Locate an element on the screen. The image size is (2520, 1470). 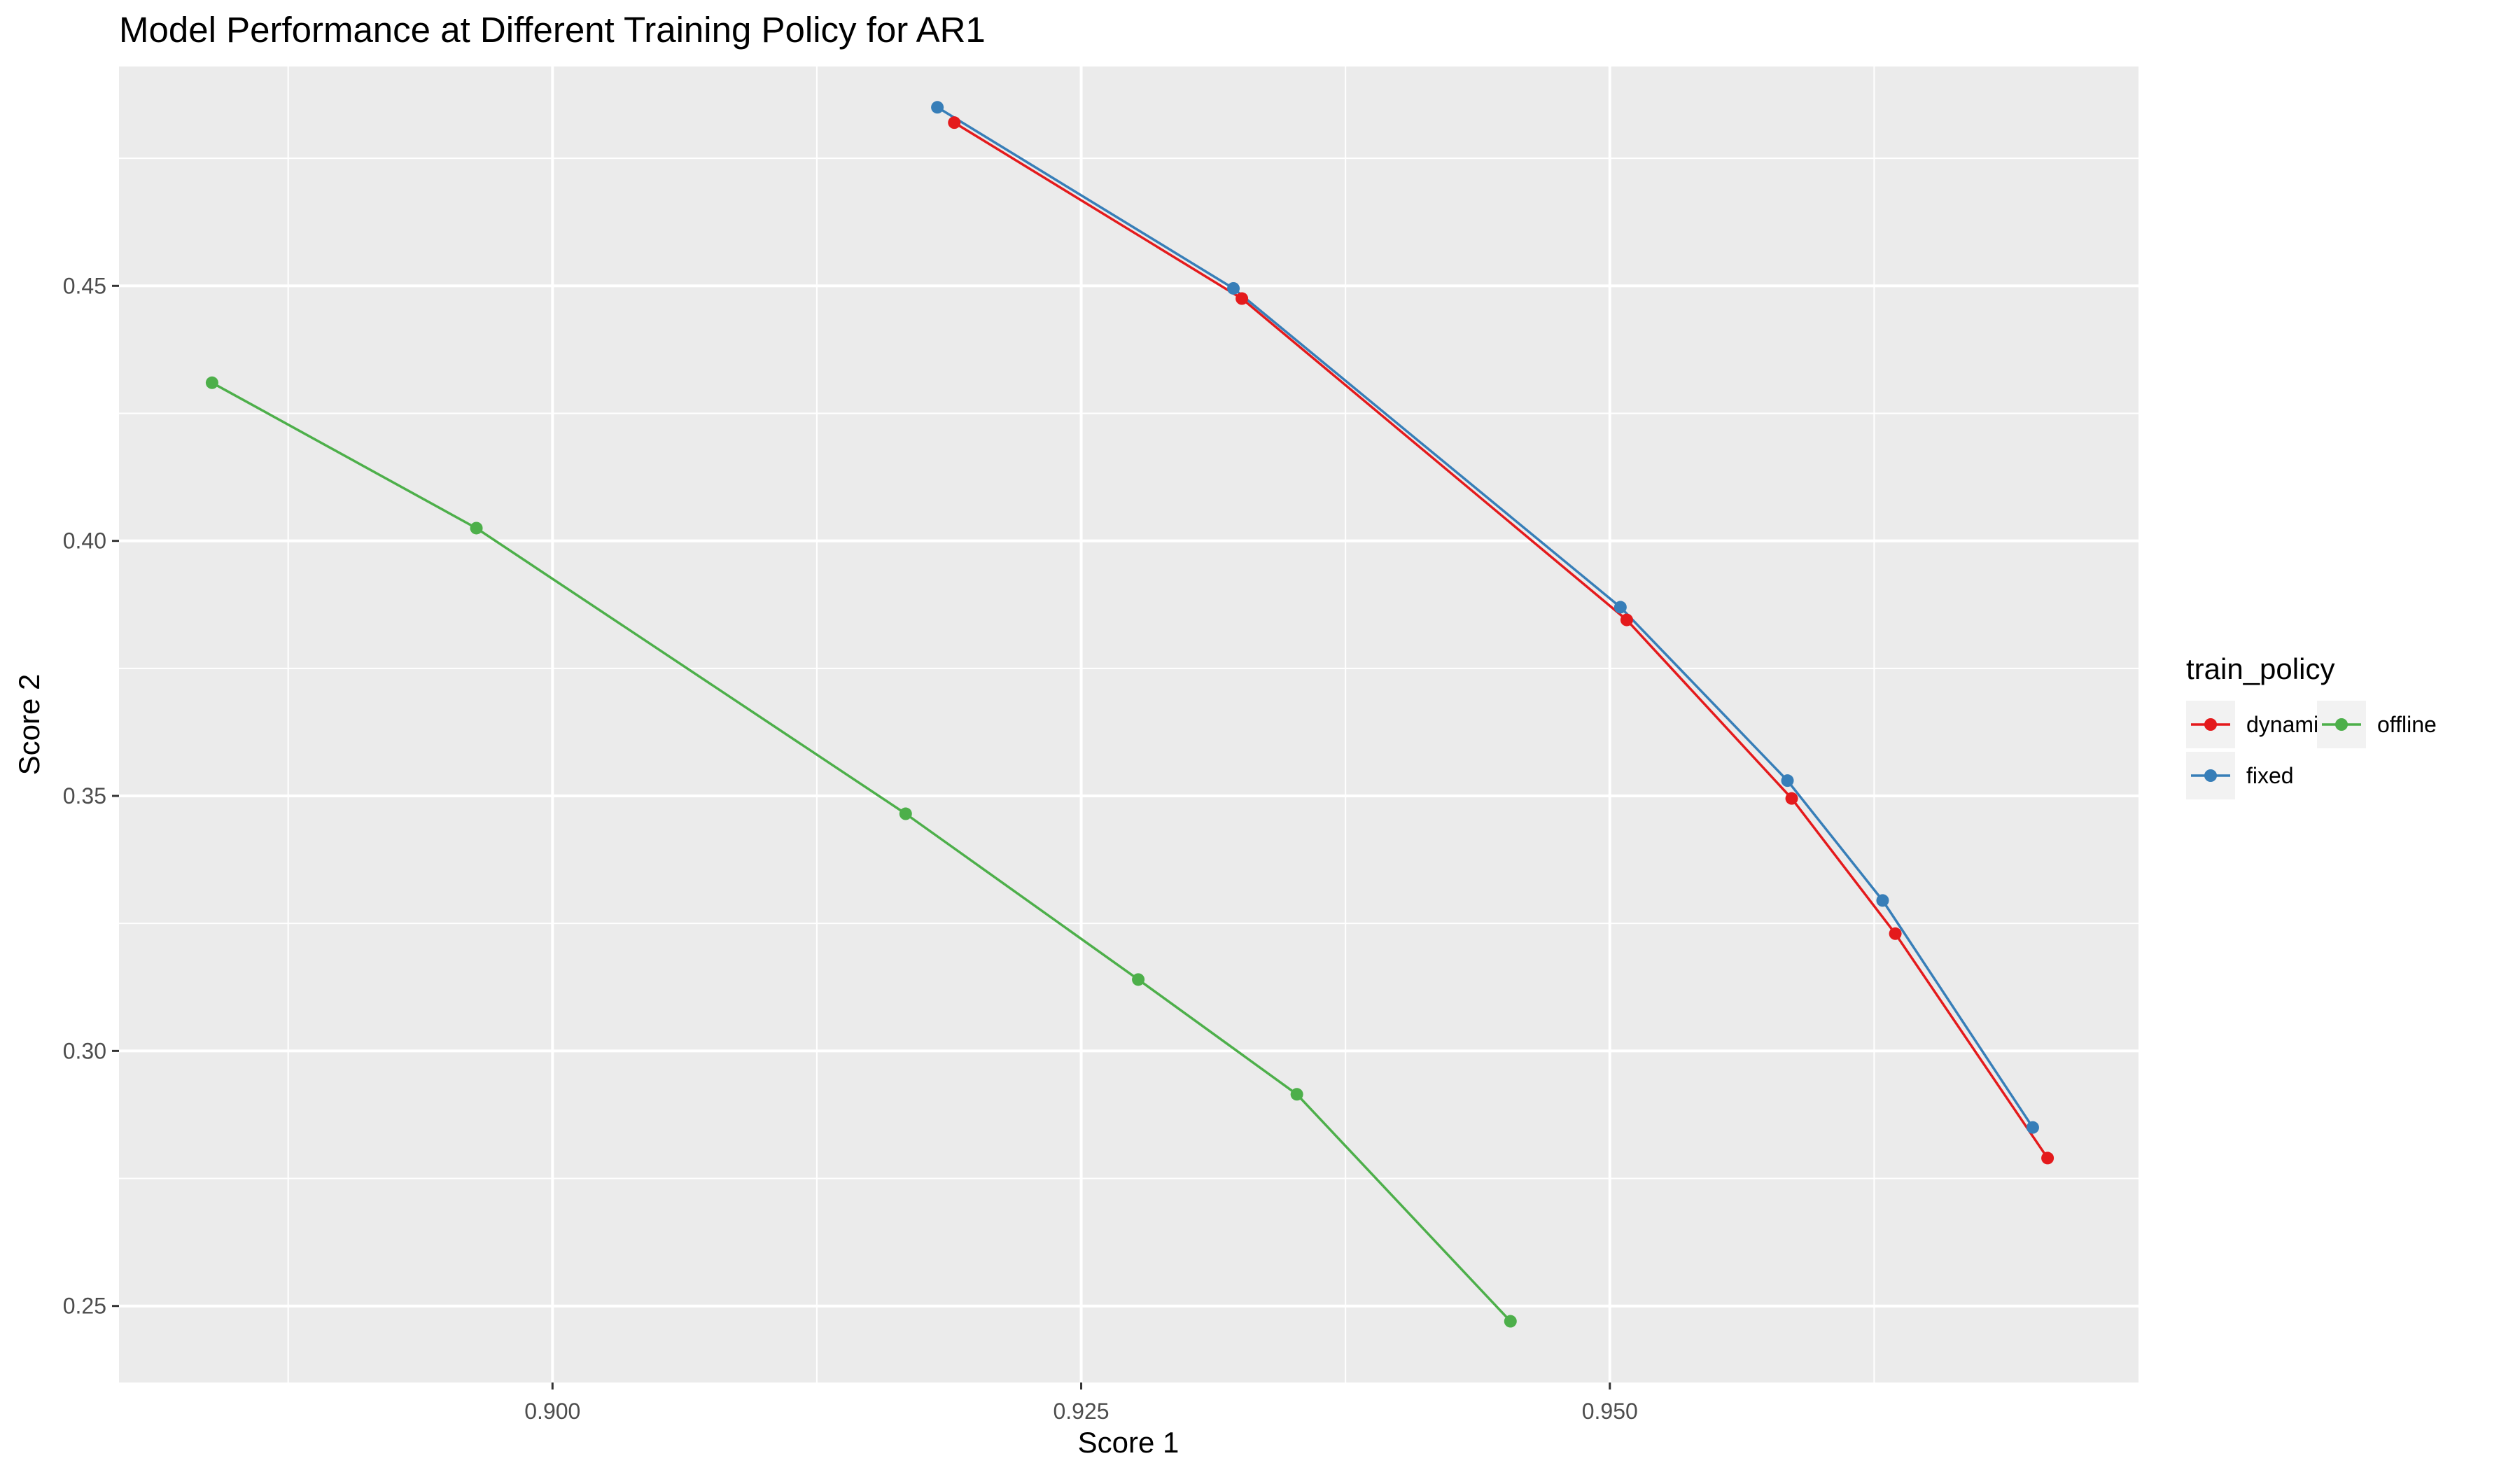
x-axis: 0.900 0.925 0.950 is located at coordinates (1081, 1403).